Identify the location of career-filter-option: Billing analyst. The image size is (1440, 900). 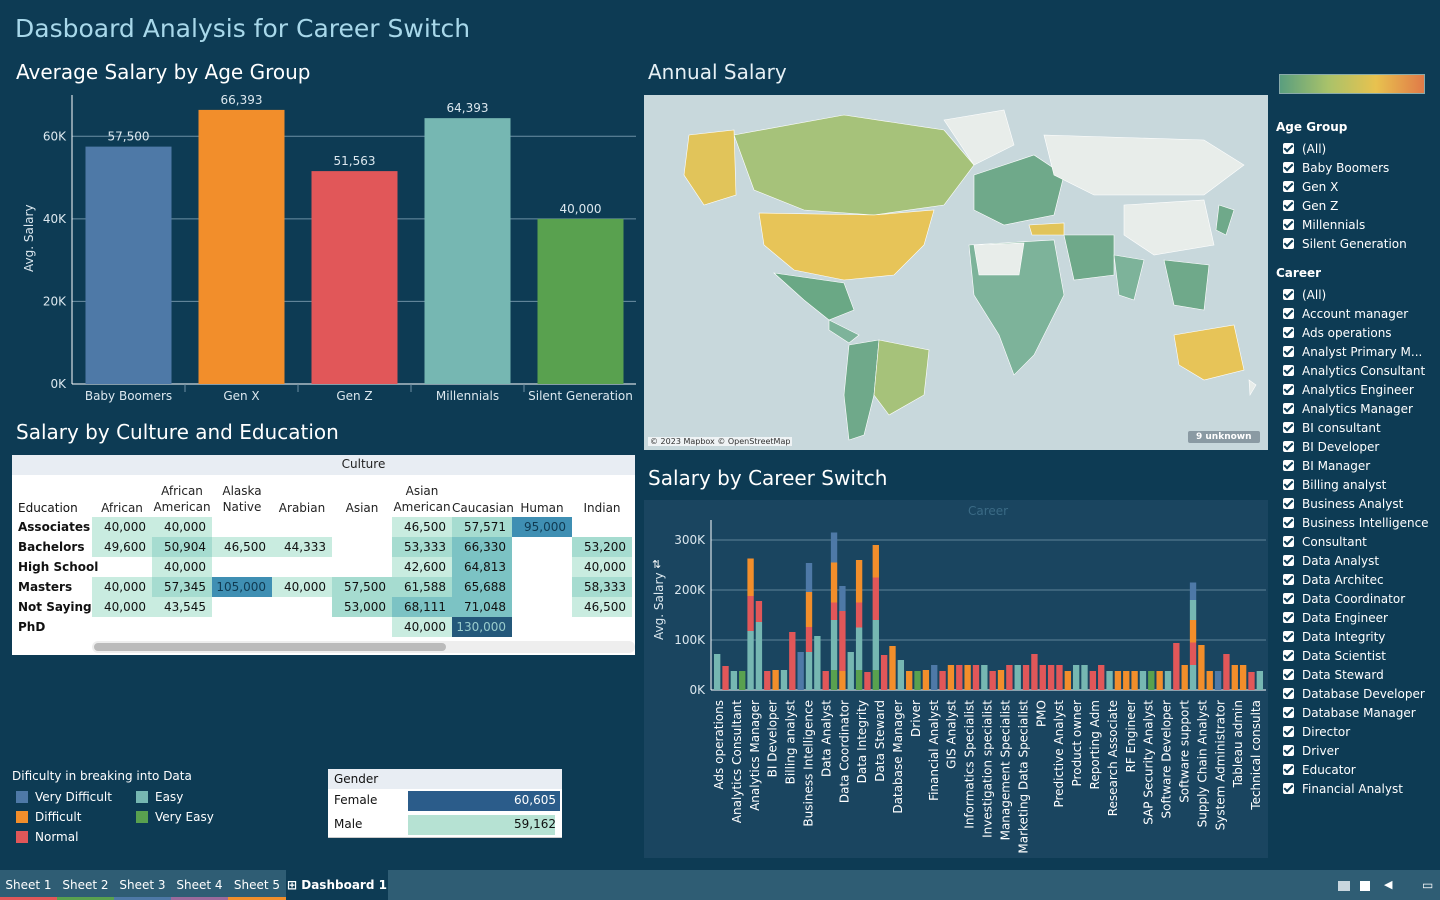
(1334, 484).